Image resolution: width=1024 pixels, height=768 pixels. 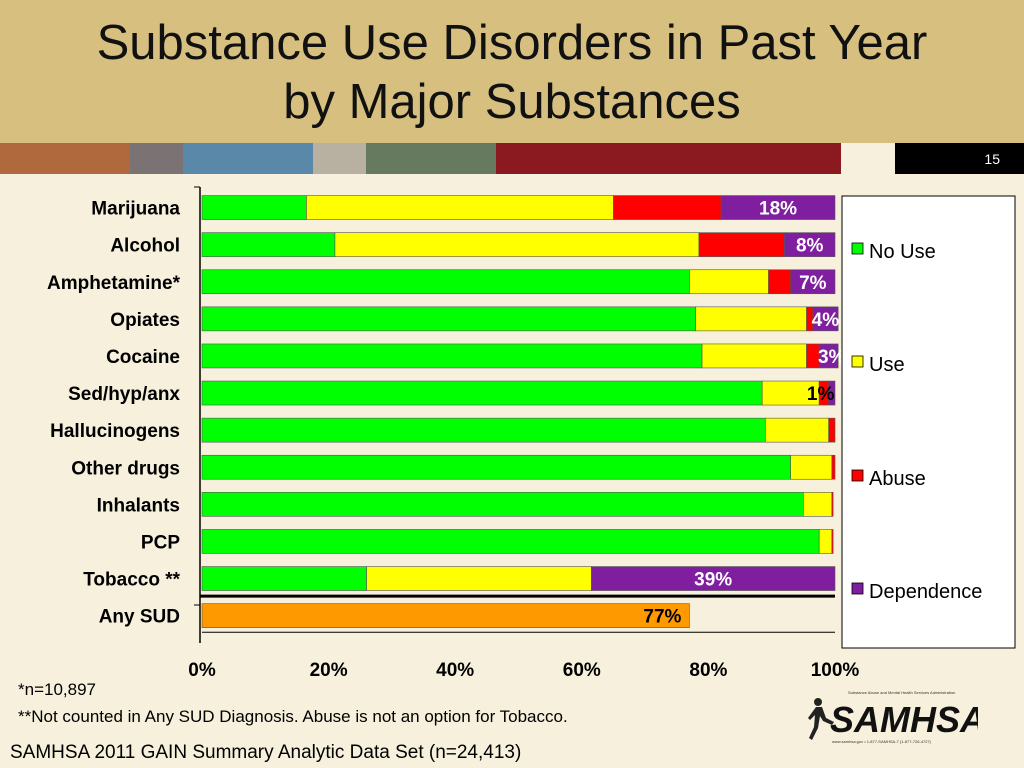 I want to click on bar-amphetamine-dependence, so click(x=813, y=282).